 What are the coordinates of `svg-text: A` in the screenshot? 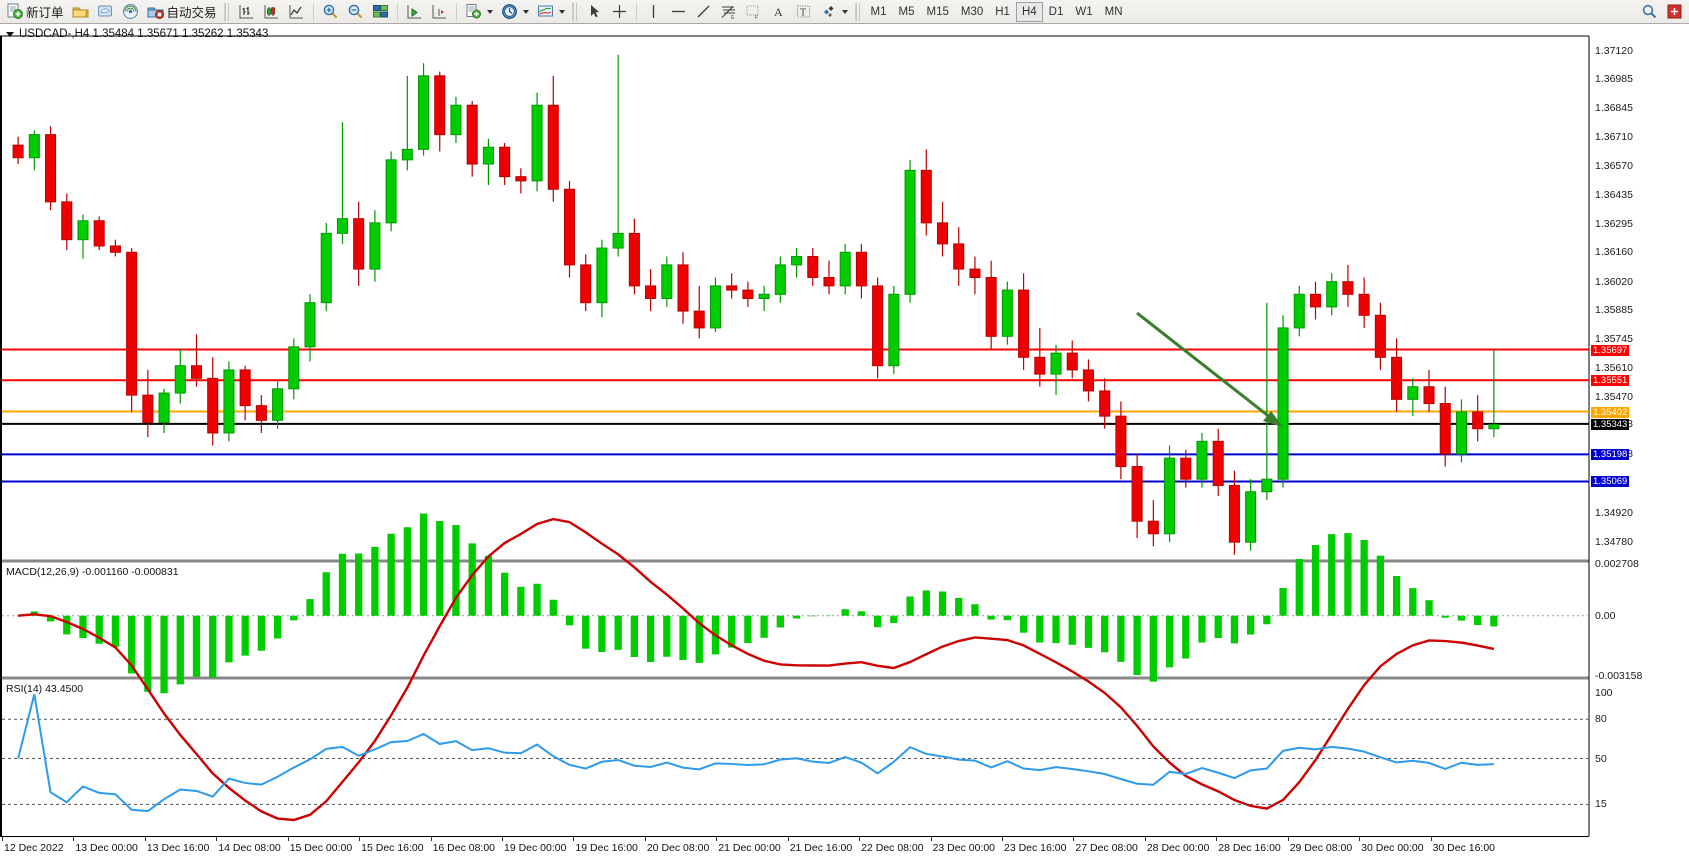 It's located at (778, 12).